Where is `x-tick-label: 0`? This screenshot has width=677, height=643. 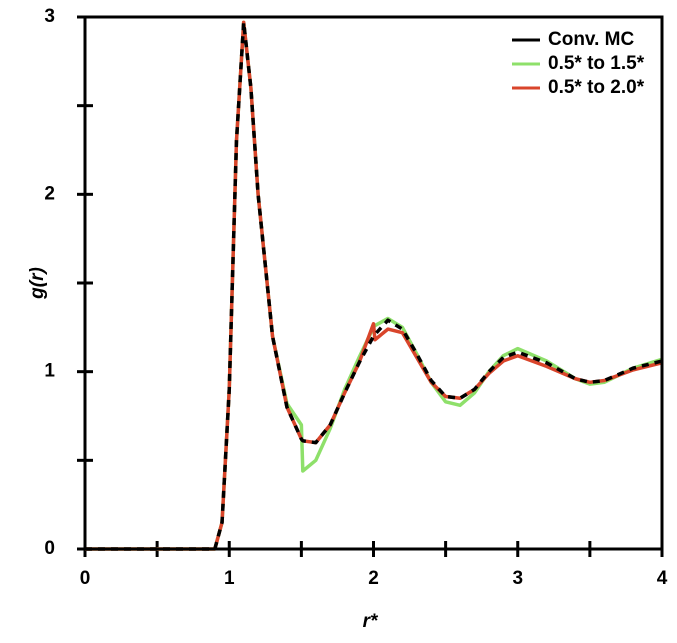
x-tick-label: 0 is located at coordinates (85, 578).